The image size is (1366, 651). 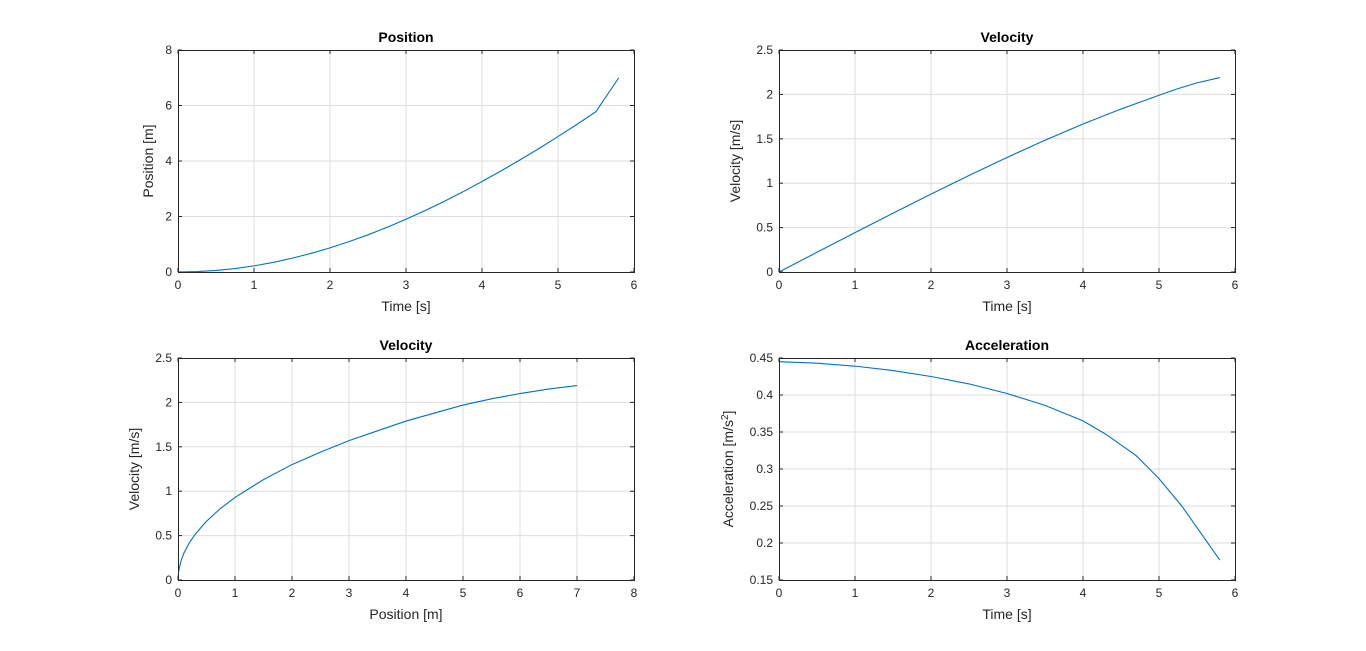 I want to click on chart2-x-tick-label: 5, so click(x=1159, y=285).